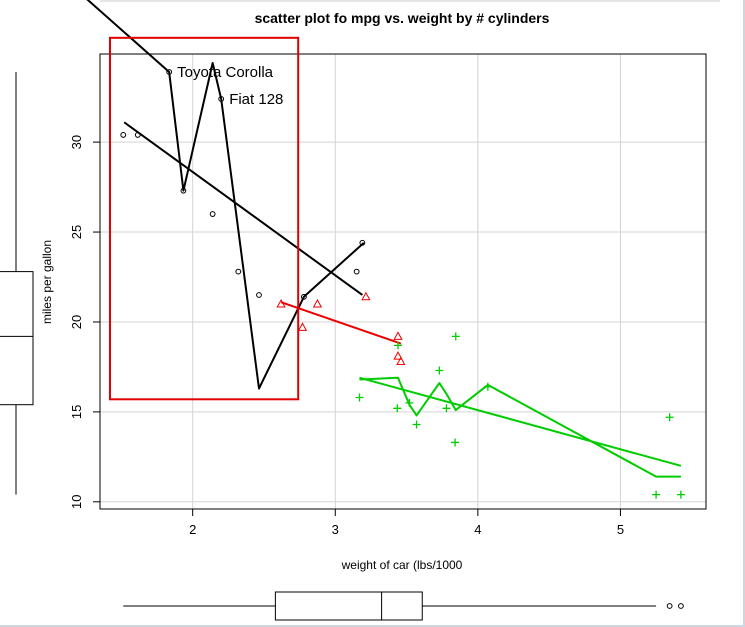 The image size is (745, 627). I want to click on y-tick-label: 30, so click(76, 142).